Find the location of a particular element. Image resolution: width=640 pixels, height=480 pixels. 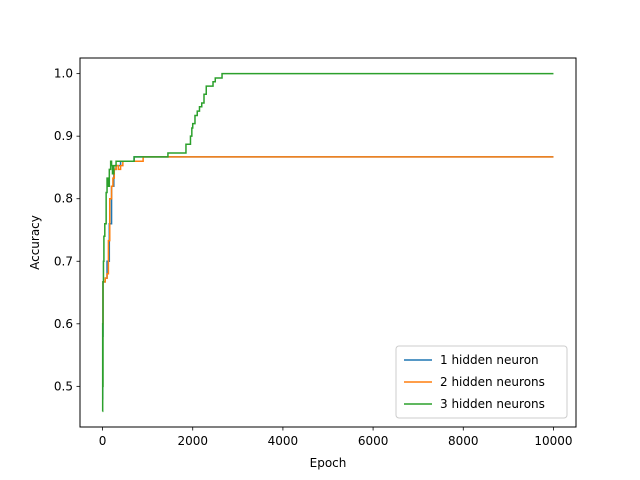

x-tick-label: 4000 is located at coordinates (283, 441).